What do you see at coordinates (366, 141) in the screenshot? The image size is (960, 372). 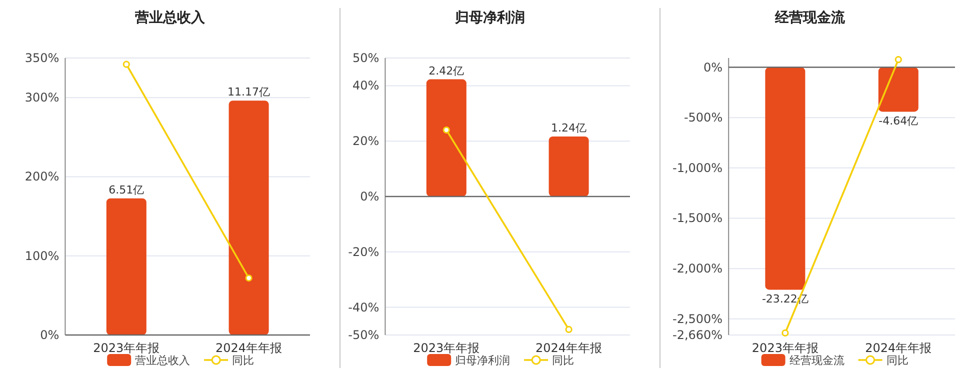 I see `y-tick-label: 20%` at bounding box center [366, 141].